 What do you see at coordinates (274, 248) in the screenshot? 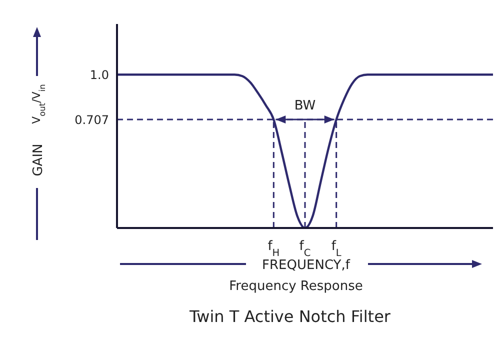
I see `x-tick-label: f$_{H}$` at bounding box center [274, 248].